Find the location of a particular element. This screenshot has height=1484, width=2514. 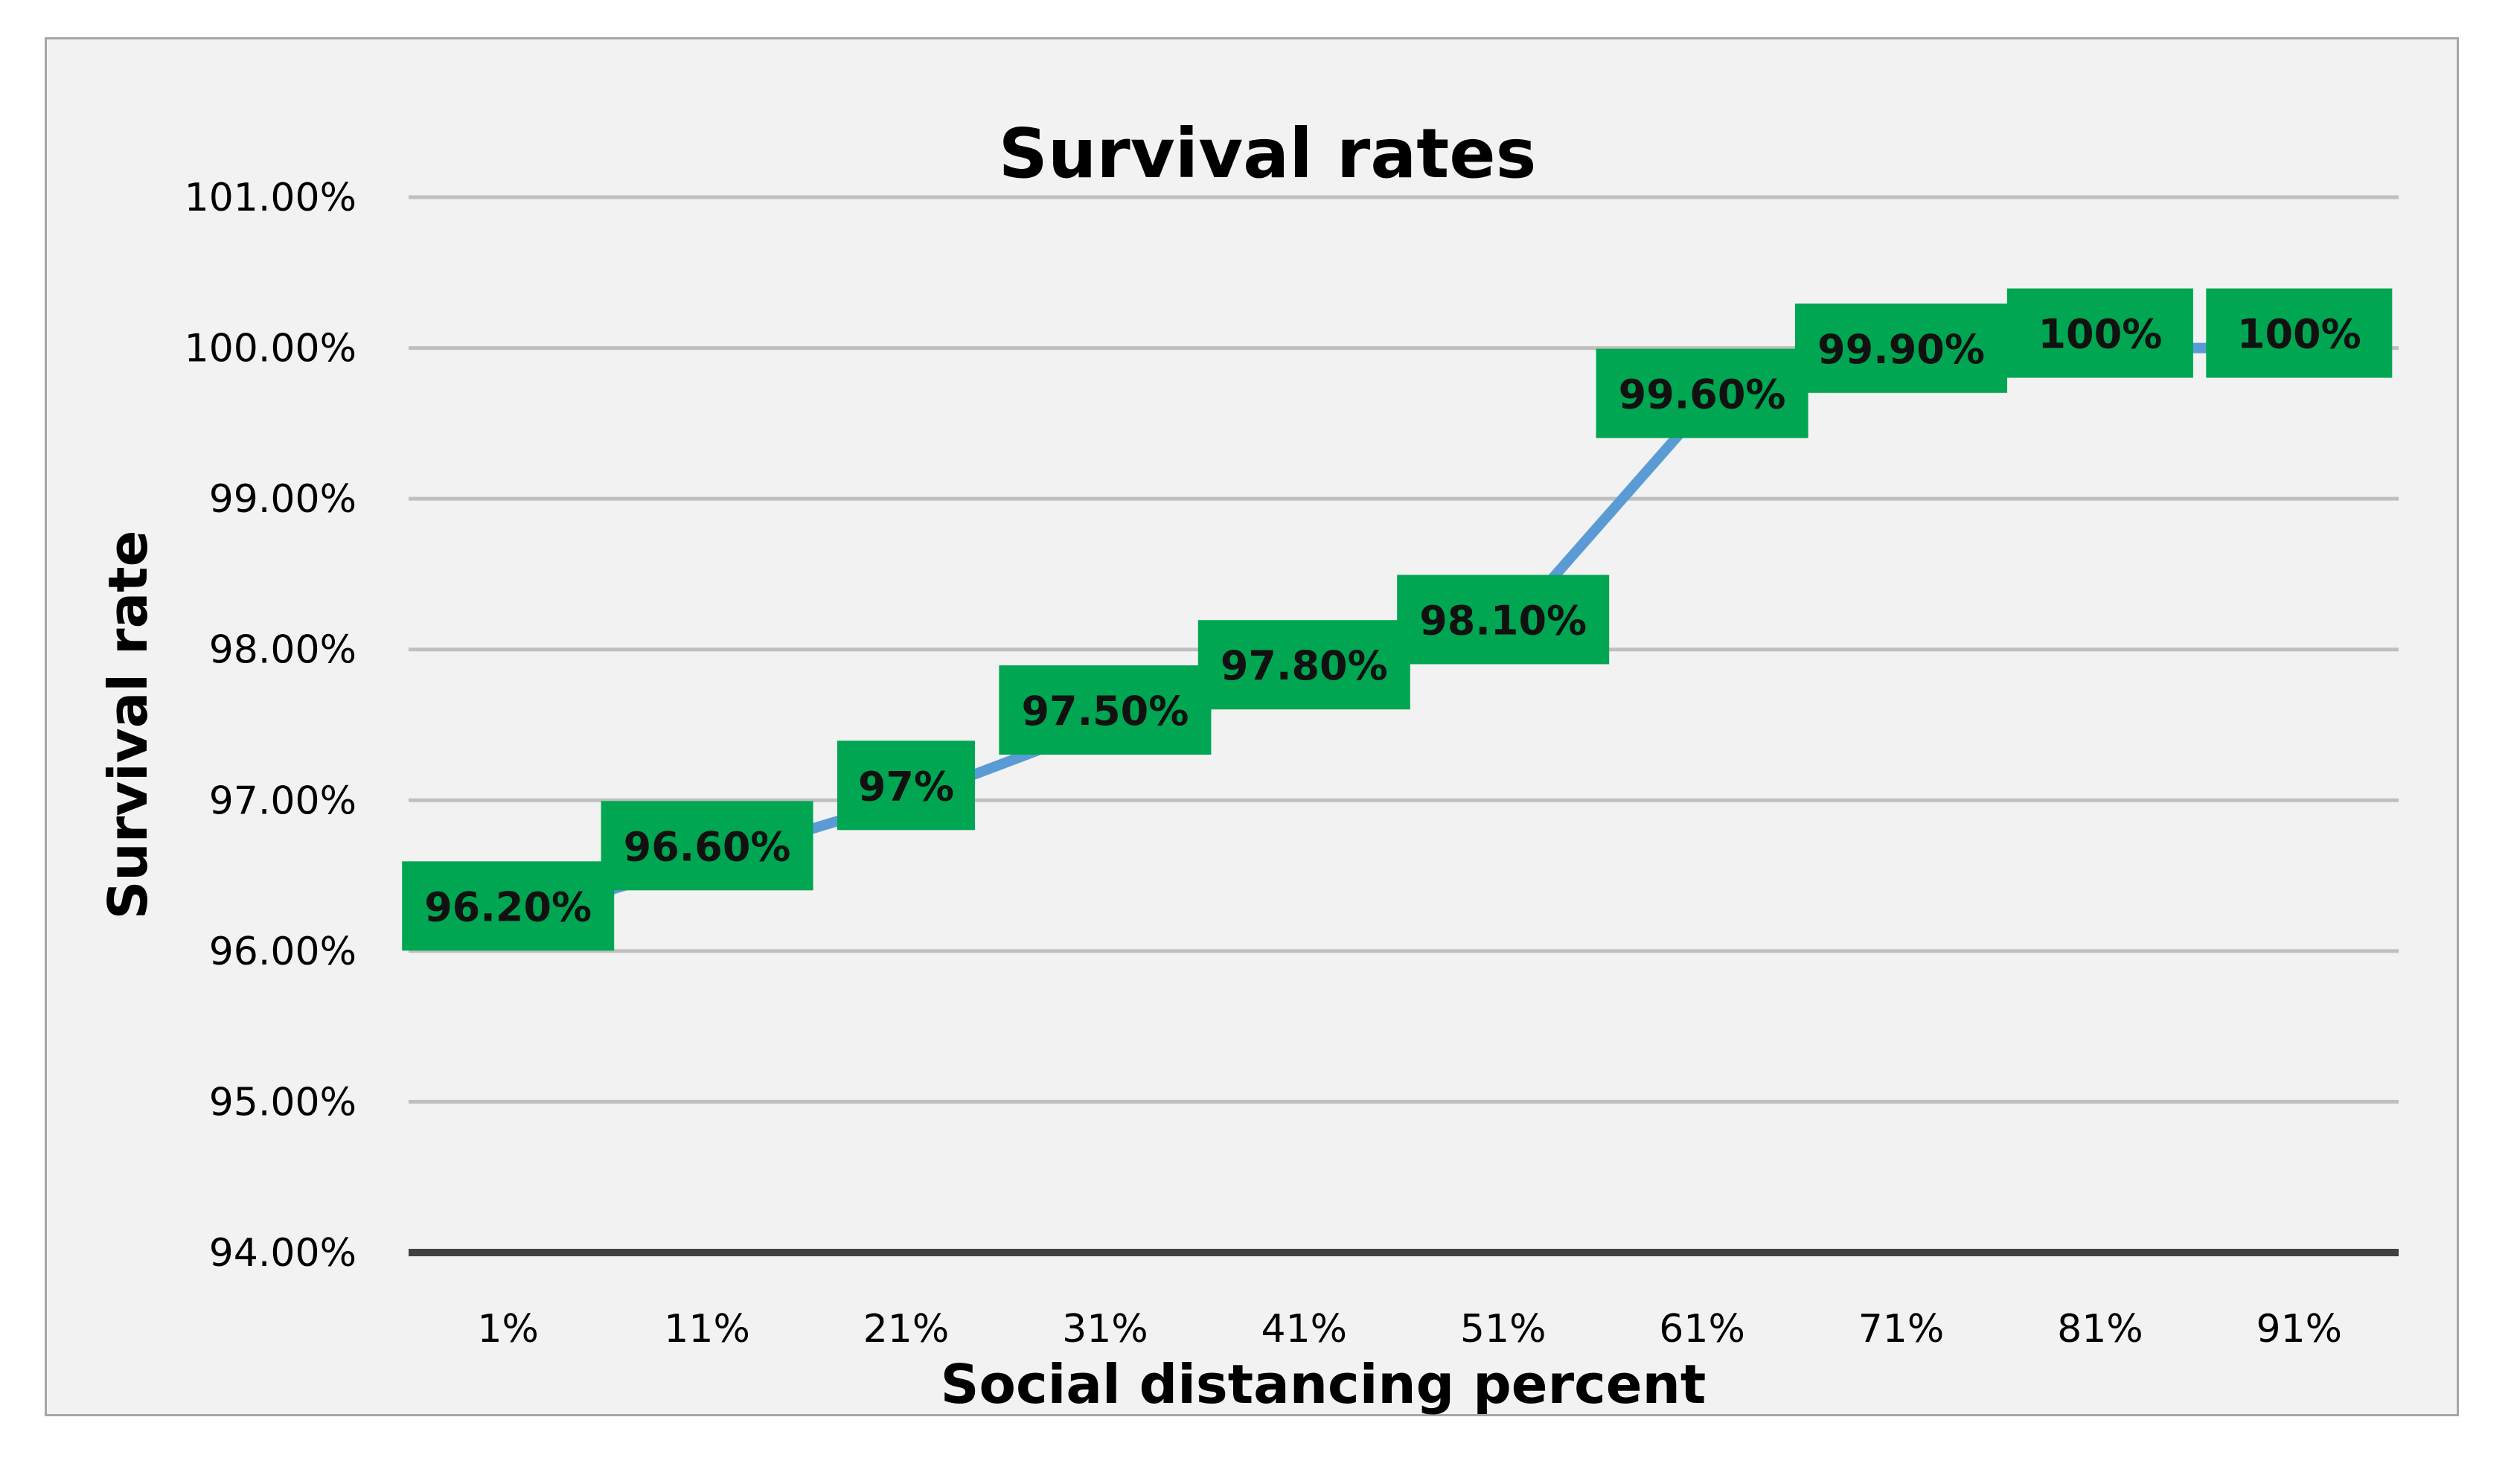

data-label: 99.90% is located at coordinates (1901, 349).